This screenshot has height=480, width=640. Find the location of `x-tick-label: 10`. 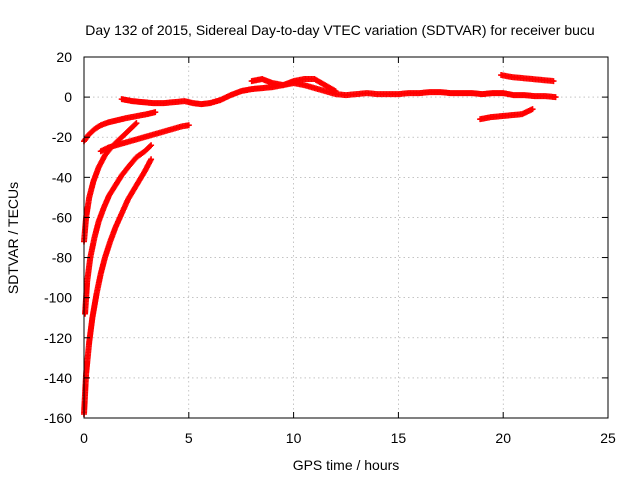

x-tick-label: 10 is located at coordinates (294, 438).